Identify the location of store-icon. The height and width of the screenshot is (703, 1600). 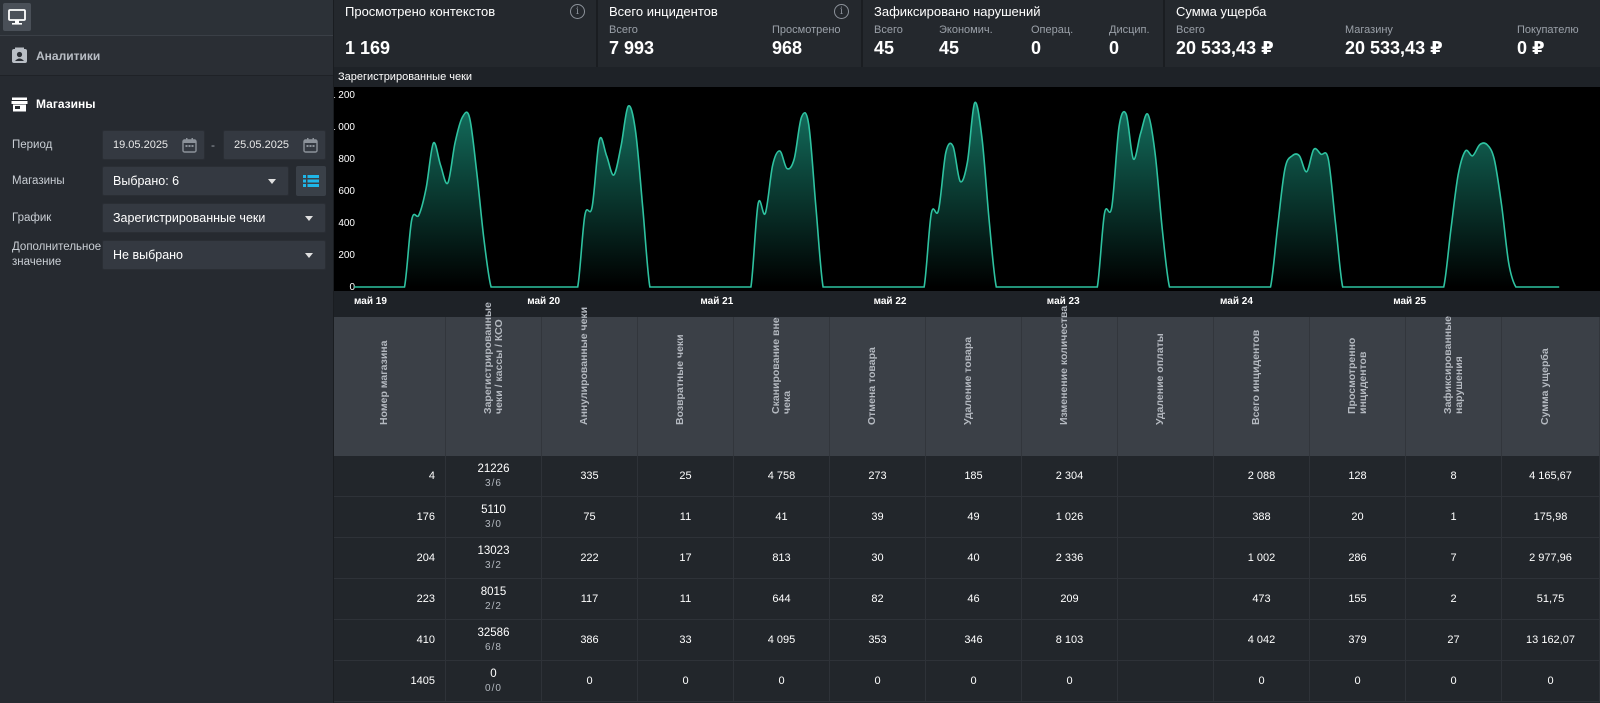
(19, 104).